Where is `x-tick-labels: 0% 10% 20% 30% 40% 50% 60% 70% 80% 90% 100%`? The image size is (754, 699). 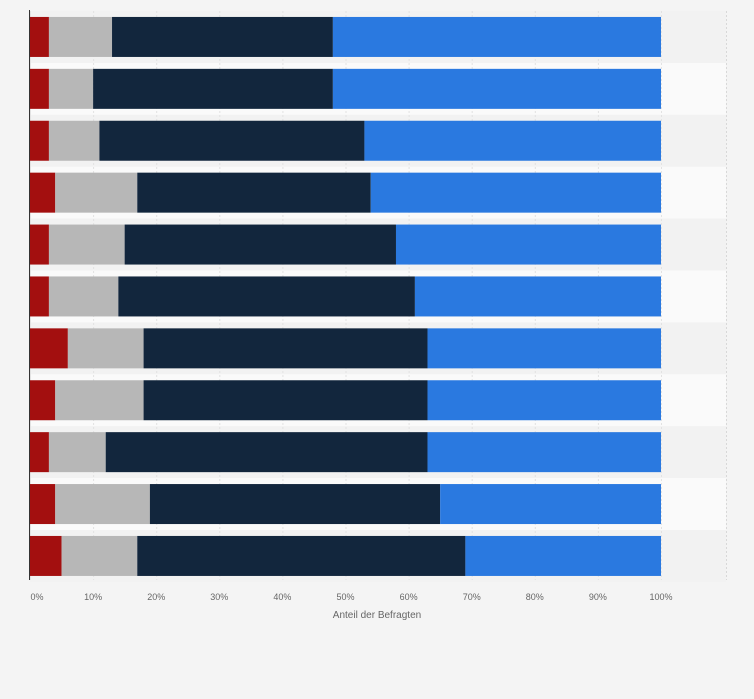 x-tick-labels: 0% 10% 20% 30% 40% 50% 60% 70% 80% 90% 100% is located at coordinates (351, 597).